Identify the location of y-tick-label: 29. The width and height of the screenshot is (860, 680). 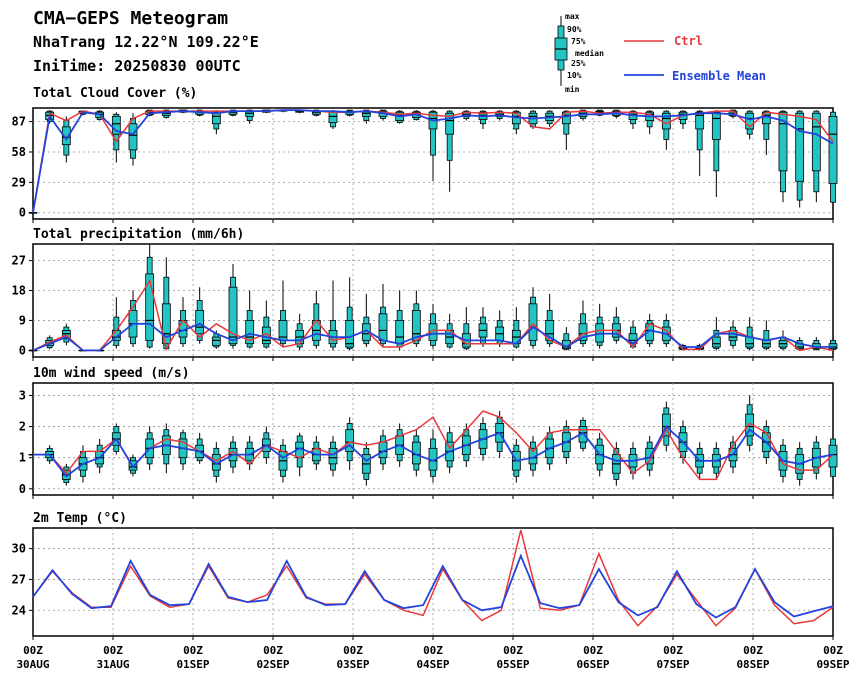
(19, 182).